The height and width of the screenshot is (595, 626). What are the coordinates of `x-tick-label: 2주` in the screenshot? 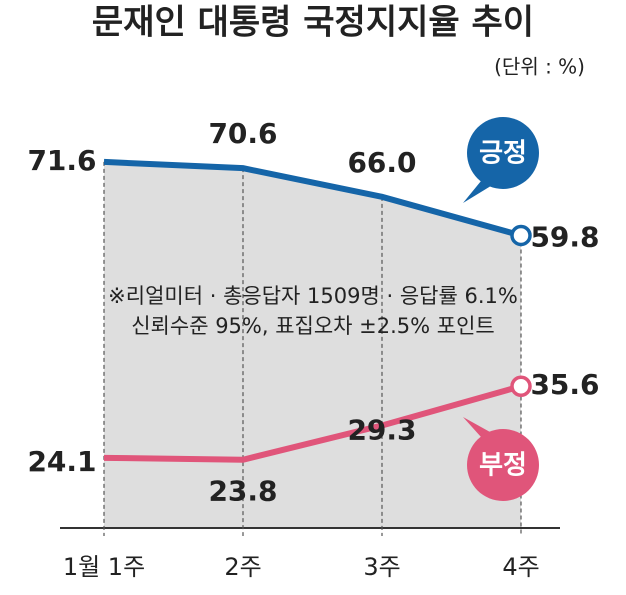 It's located at (242, 567).